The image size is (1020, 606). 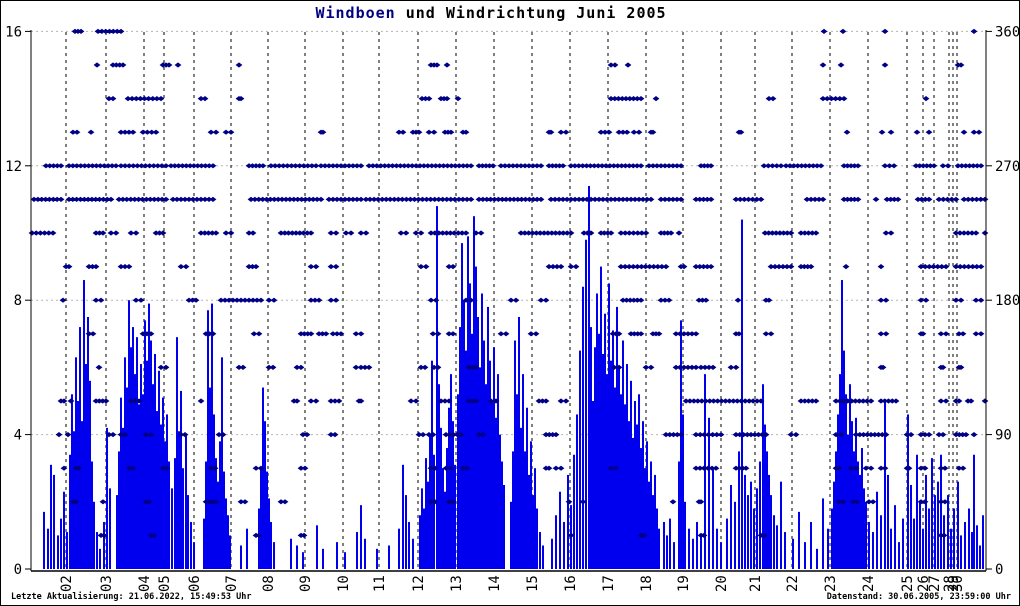 What do you see at coordinates (13, 32) in the screenshot?
I see `y-axis-left-label: 16` at bounding box center [13, 32].